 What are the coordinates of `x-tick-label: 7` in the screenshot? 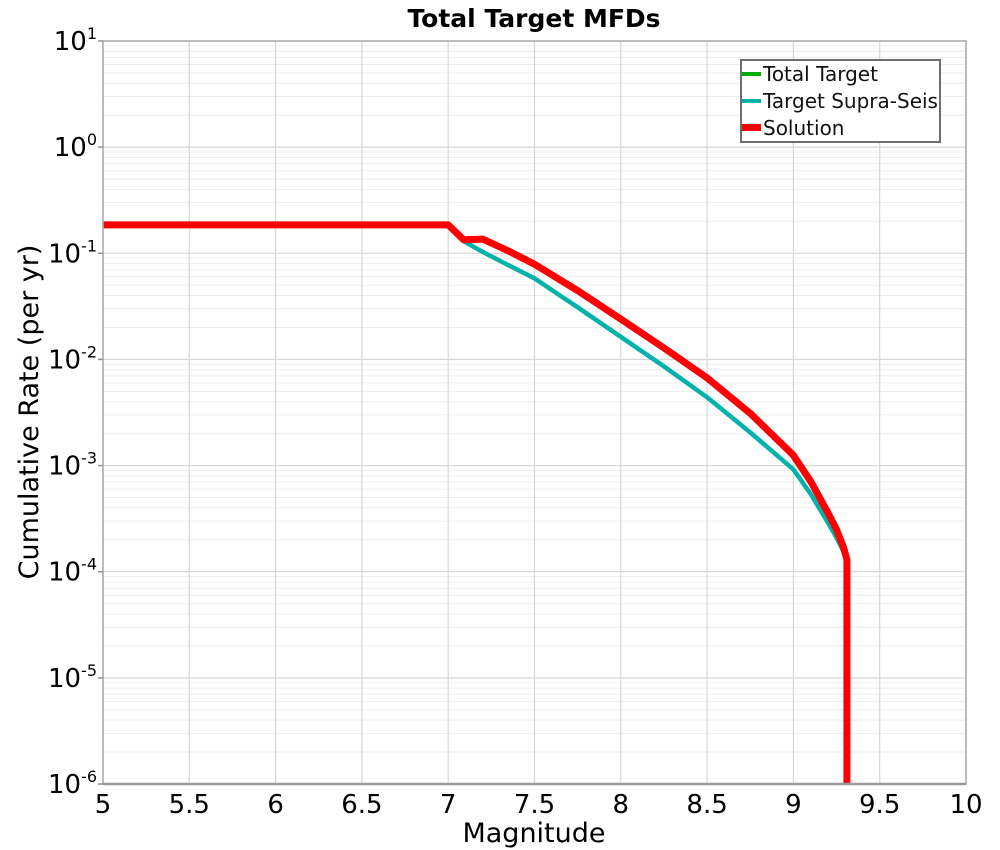 It's located at (448, 805).